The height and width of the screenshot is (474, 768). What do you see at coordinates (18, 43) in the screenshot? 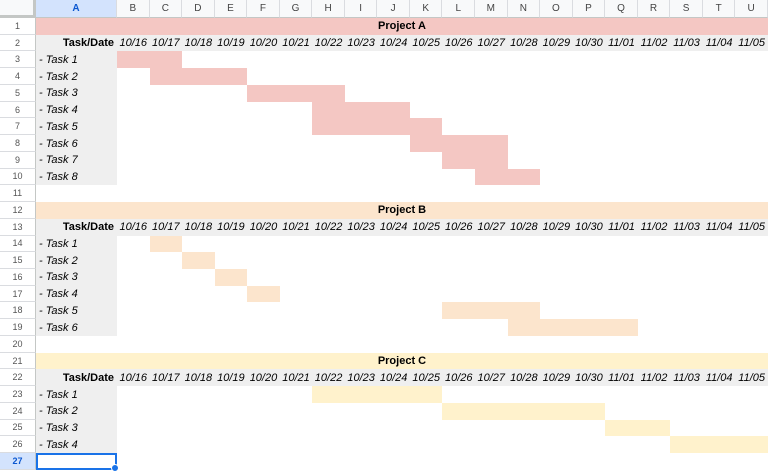
I see `row-header-2: 2` at bounding box center [18, 43].